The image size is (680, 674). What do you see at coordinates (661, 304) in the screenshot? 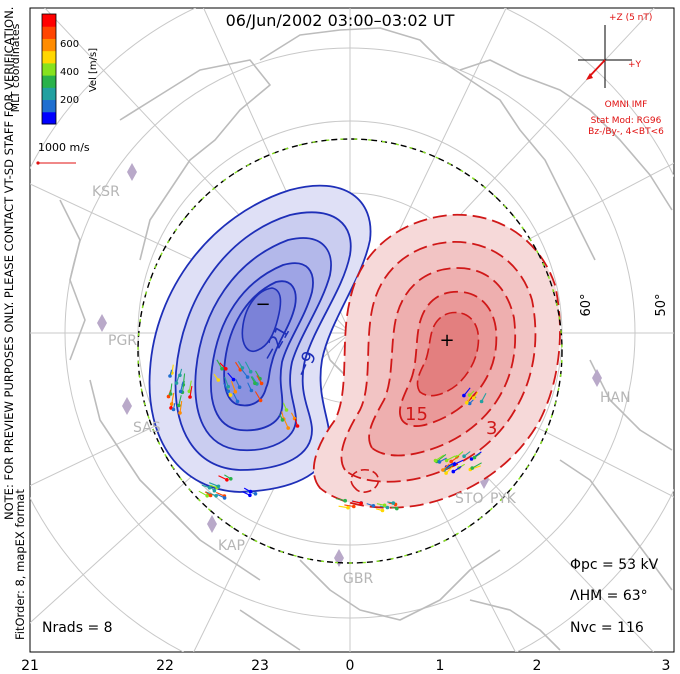
I see `latitude-label-50: 50°` at bounding box center [661, 304].